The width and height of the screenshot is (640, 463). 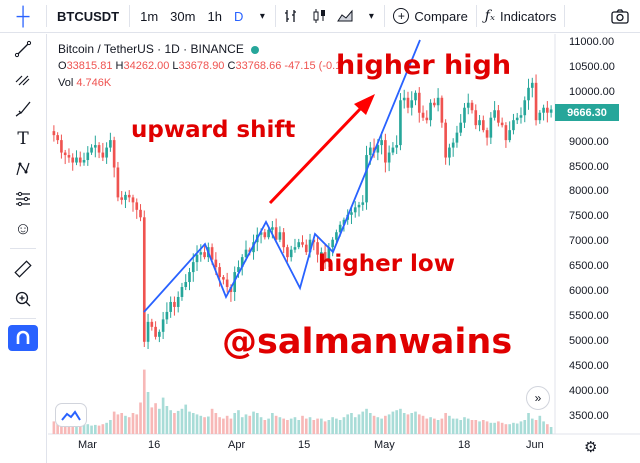 I want to click on emoji-icon: ☺, so click(x=23, y=228).